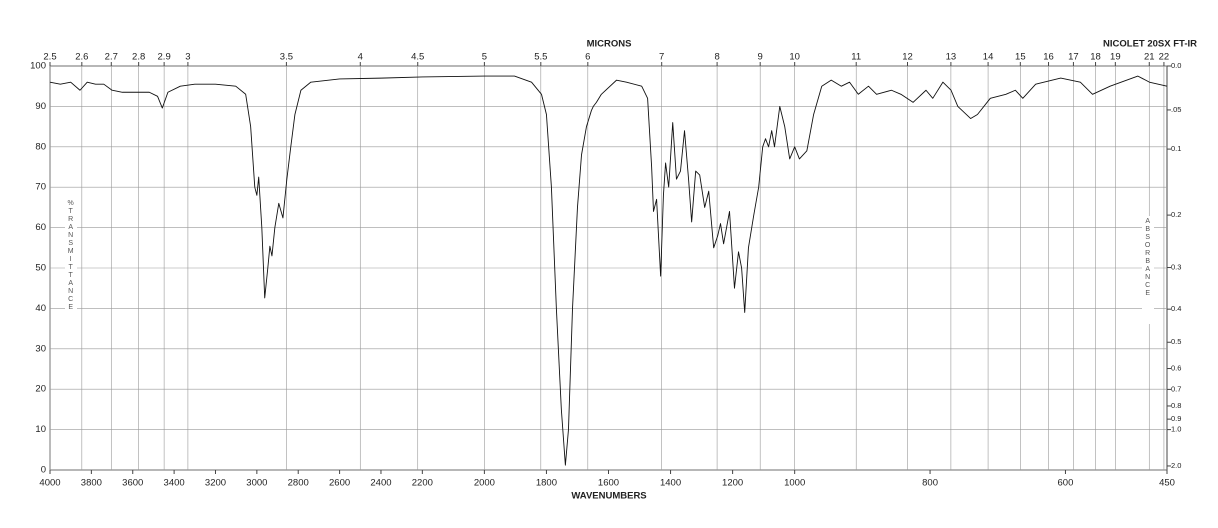  I want to click on x2-tick-label: 14, so click(988, 57).